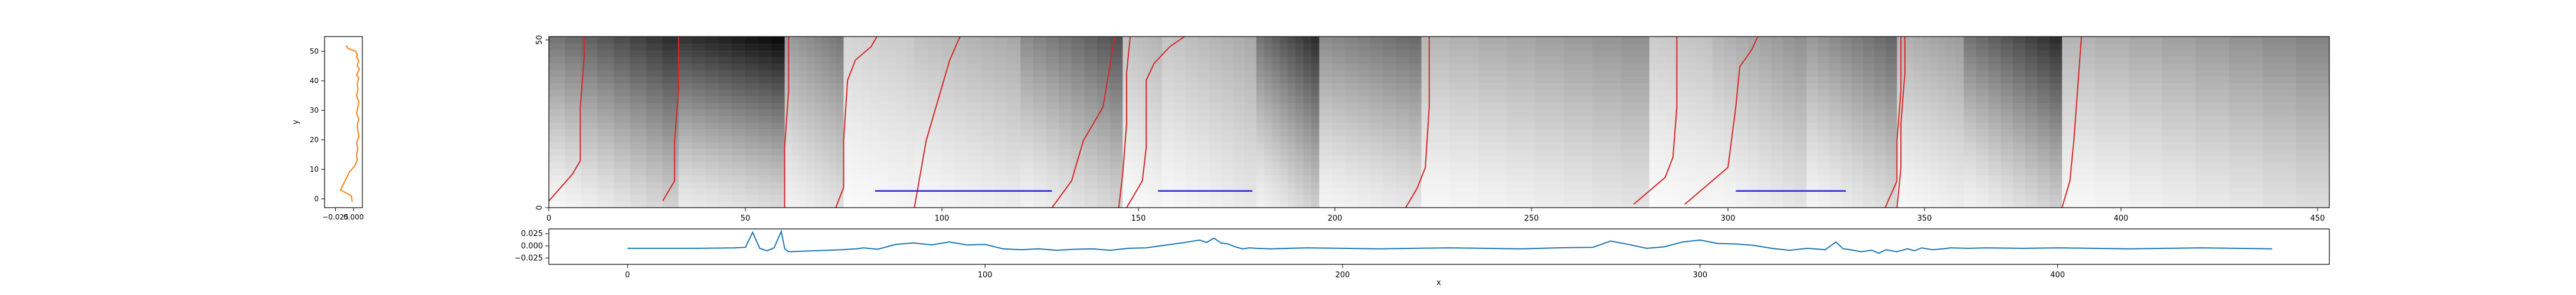  Describe the element at coordinates (315, 51) in the screenshot. I see `left-y-tick-label: 50` at that location.